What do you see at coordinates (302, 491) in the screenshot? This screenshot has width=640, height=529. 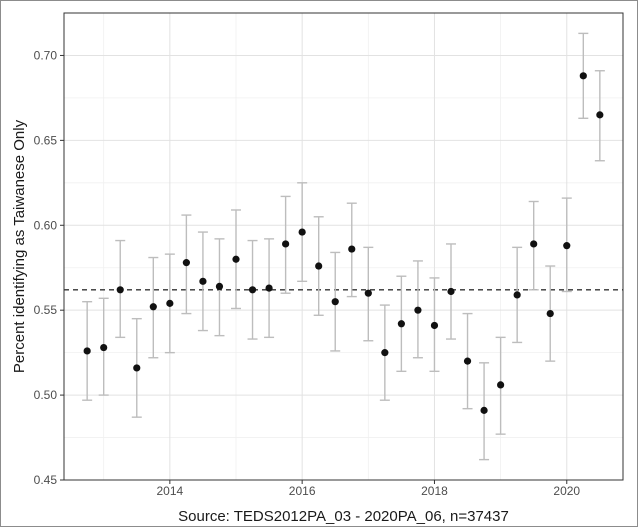 I see `x-tick-label: 2016` at bounding box center [302, 491].